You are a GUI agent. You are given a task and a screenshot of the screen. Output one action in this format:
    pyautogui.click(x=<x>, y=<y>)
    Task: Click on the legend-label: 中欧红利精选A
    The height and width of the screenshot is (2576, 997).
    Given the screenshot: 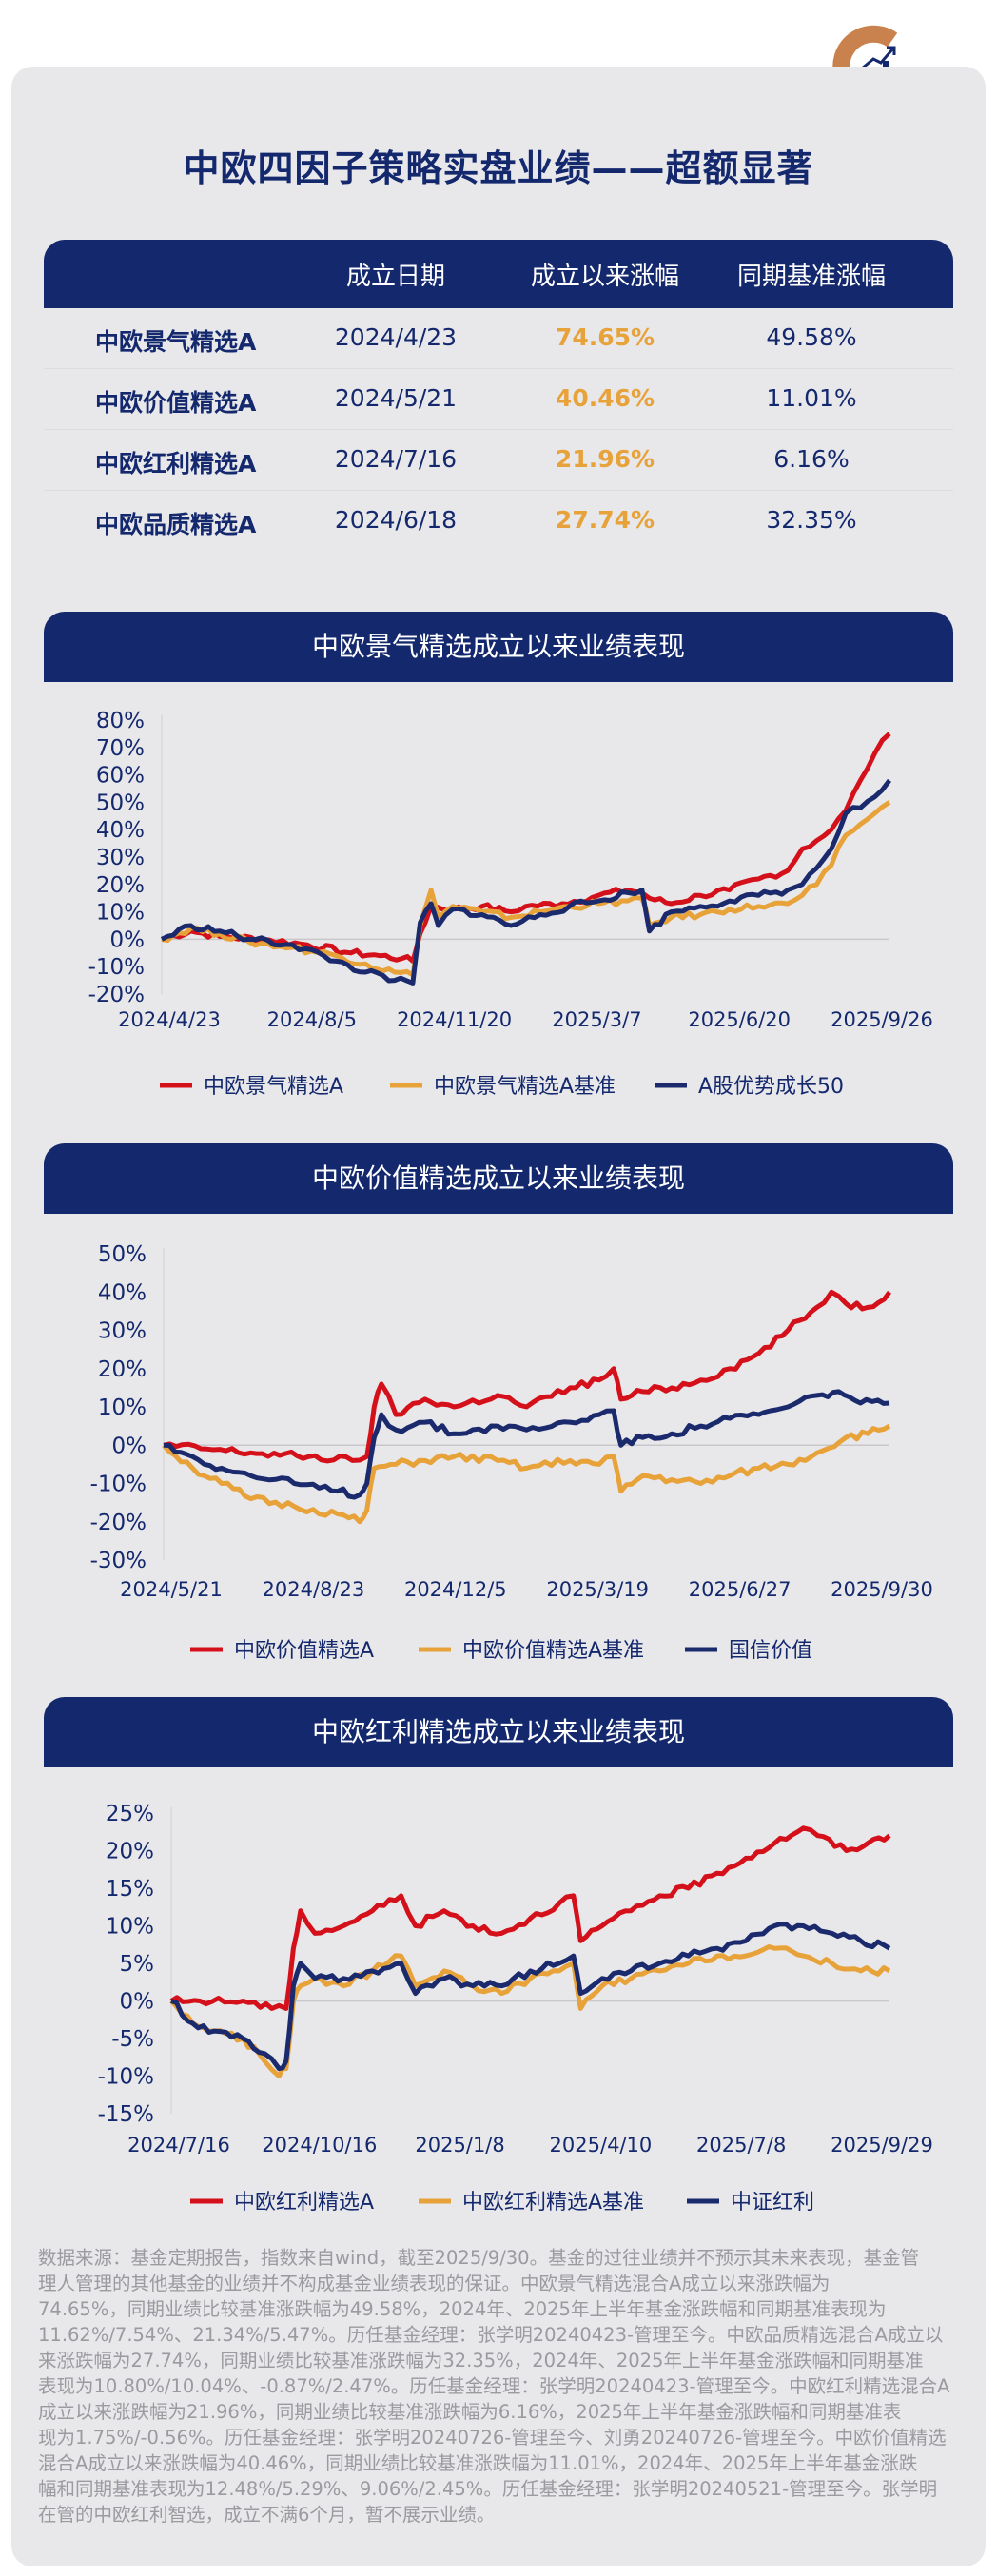 What is the action you would take?
    pyautogui.click(x=304, y=2203)
    